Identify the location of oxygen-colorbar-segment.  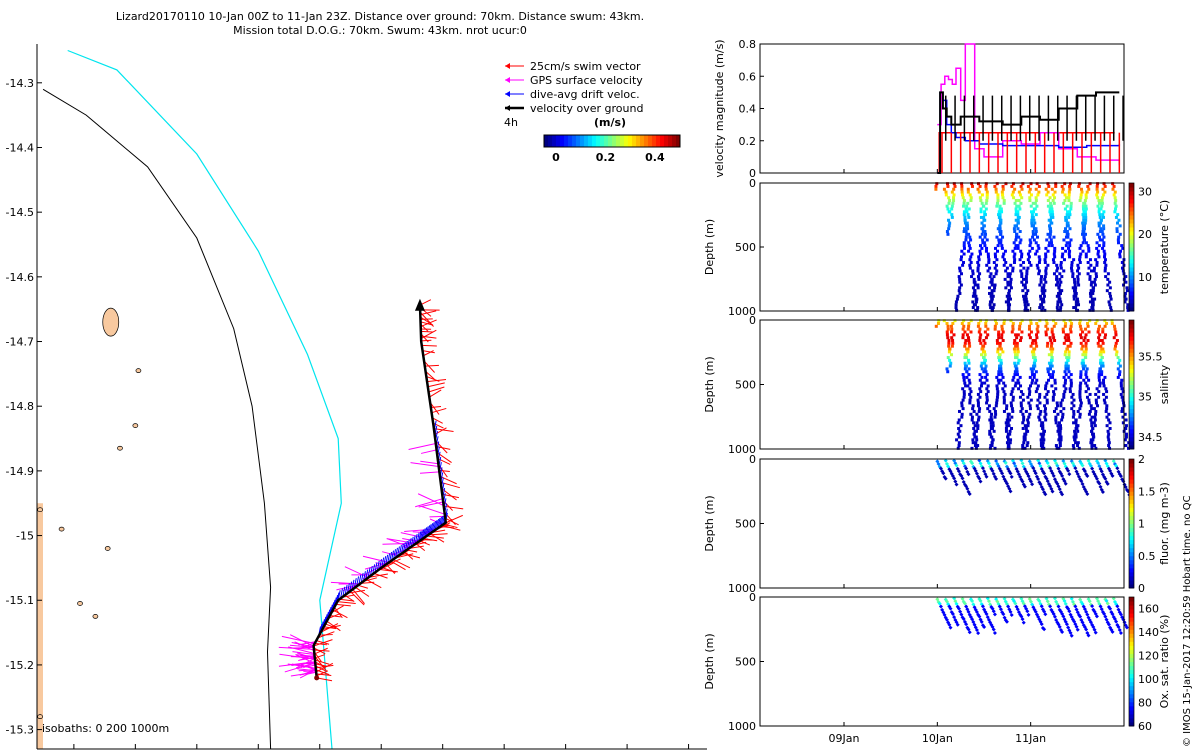
(1131, 599).